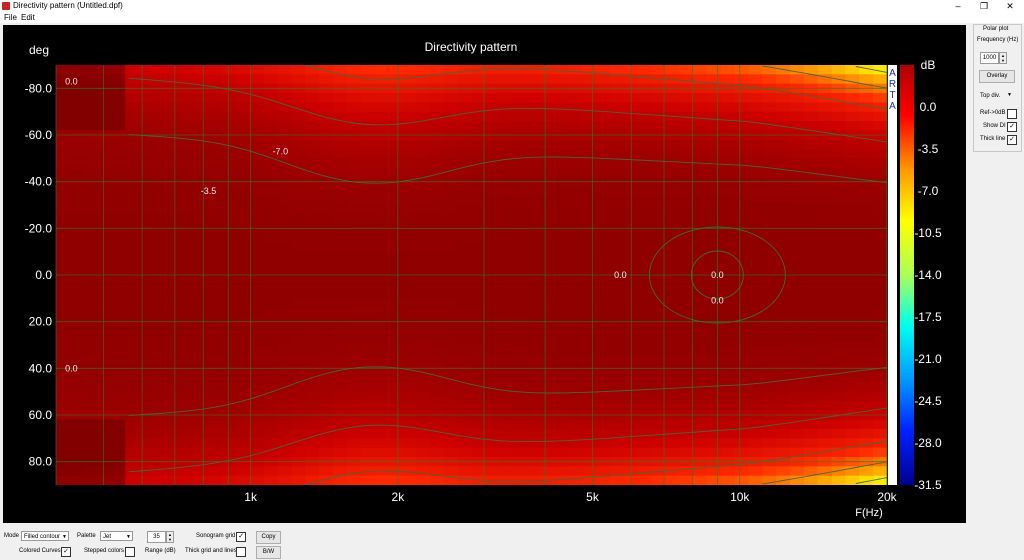  What do you see at coordinates (984, 6) in the screenshot?
I see `maximize-button: ❐` at bounding box center [984, 6].